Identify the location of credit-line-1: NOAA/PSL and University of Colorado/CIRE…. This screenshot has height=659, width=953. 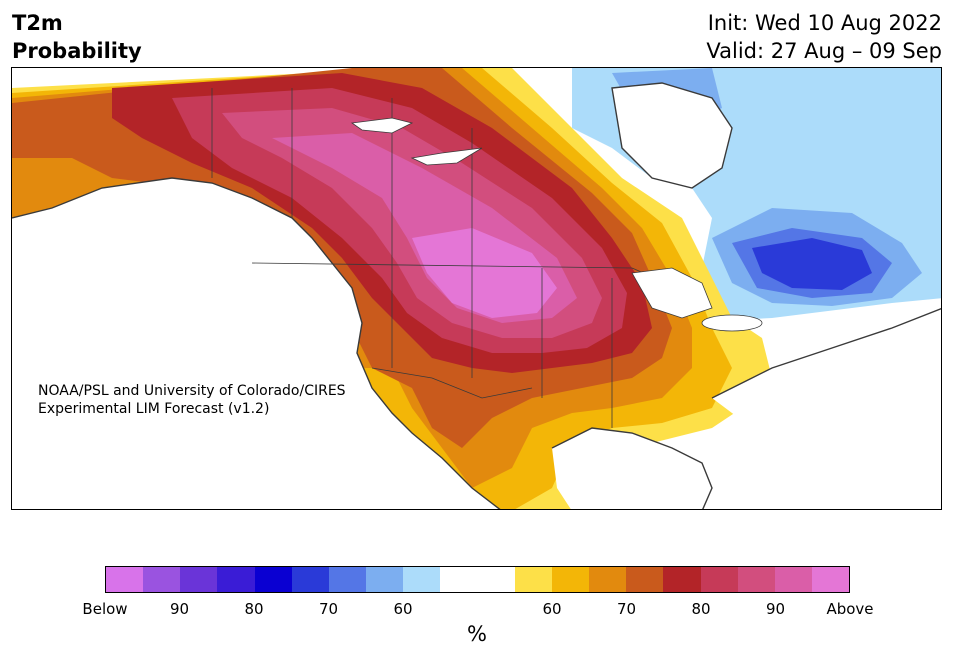
(192, 391).